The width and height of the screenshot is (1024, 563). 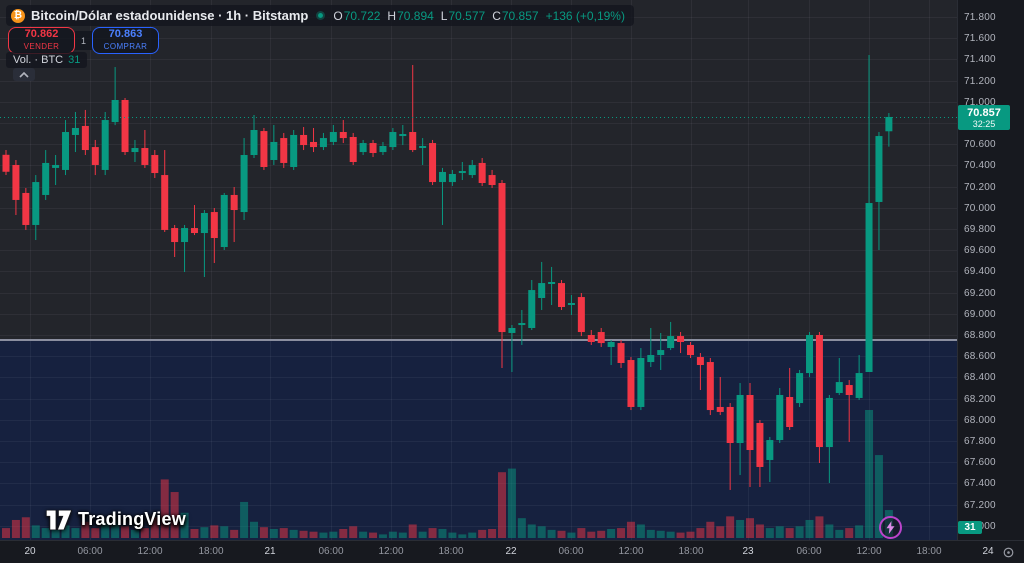 I want to click on price-tick-label: 68.200, so click(x=980, y=399).